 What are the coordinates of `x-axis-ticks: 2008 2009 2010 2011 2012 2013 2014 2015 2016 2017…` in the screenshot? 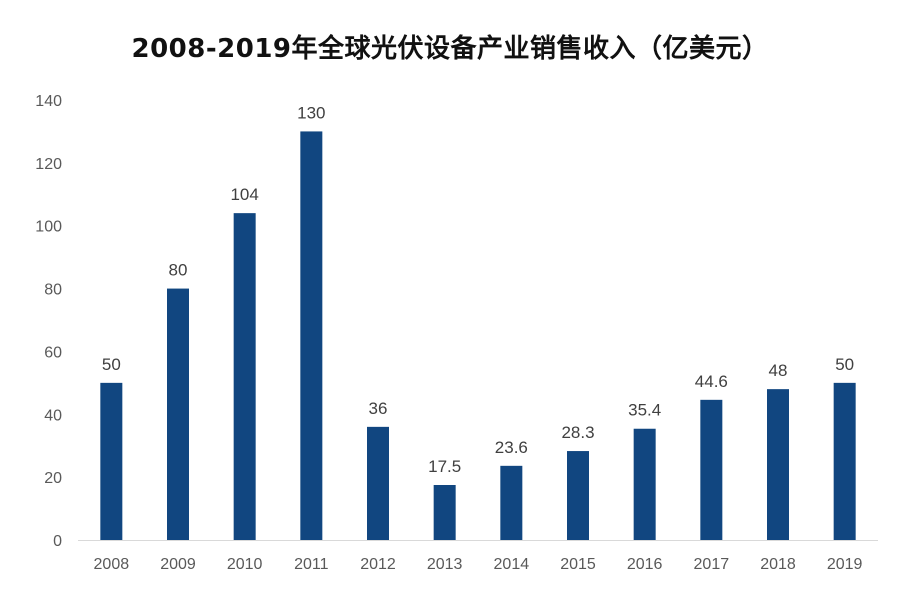 It's located at (478, 564).